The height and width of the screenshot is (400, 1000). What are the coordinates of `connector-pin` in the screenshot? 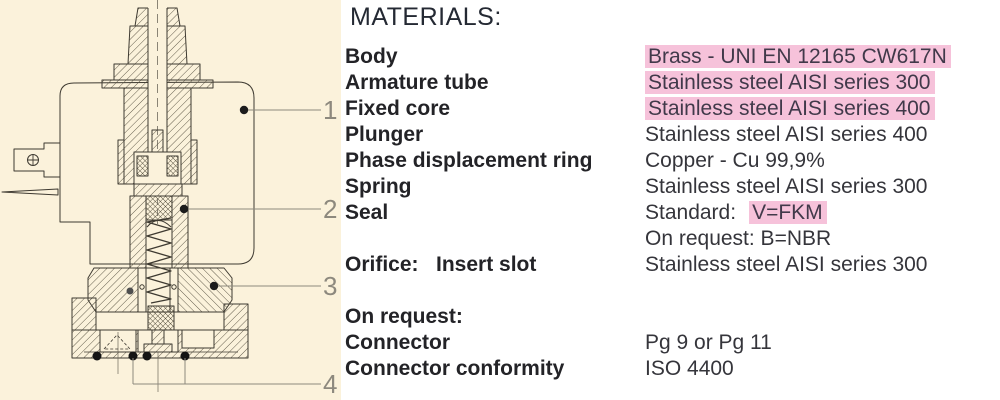 It's located at (30, 192).